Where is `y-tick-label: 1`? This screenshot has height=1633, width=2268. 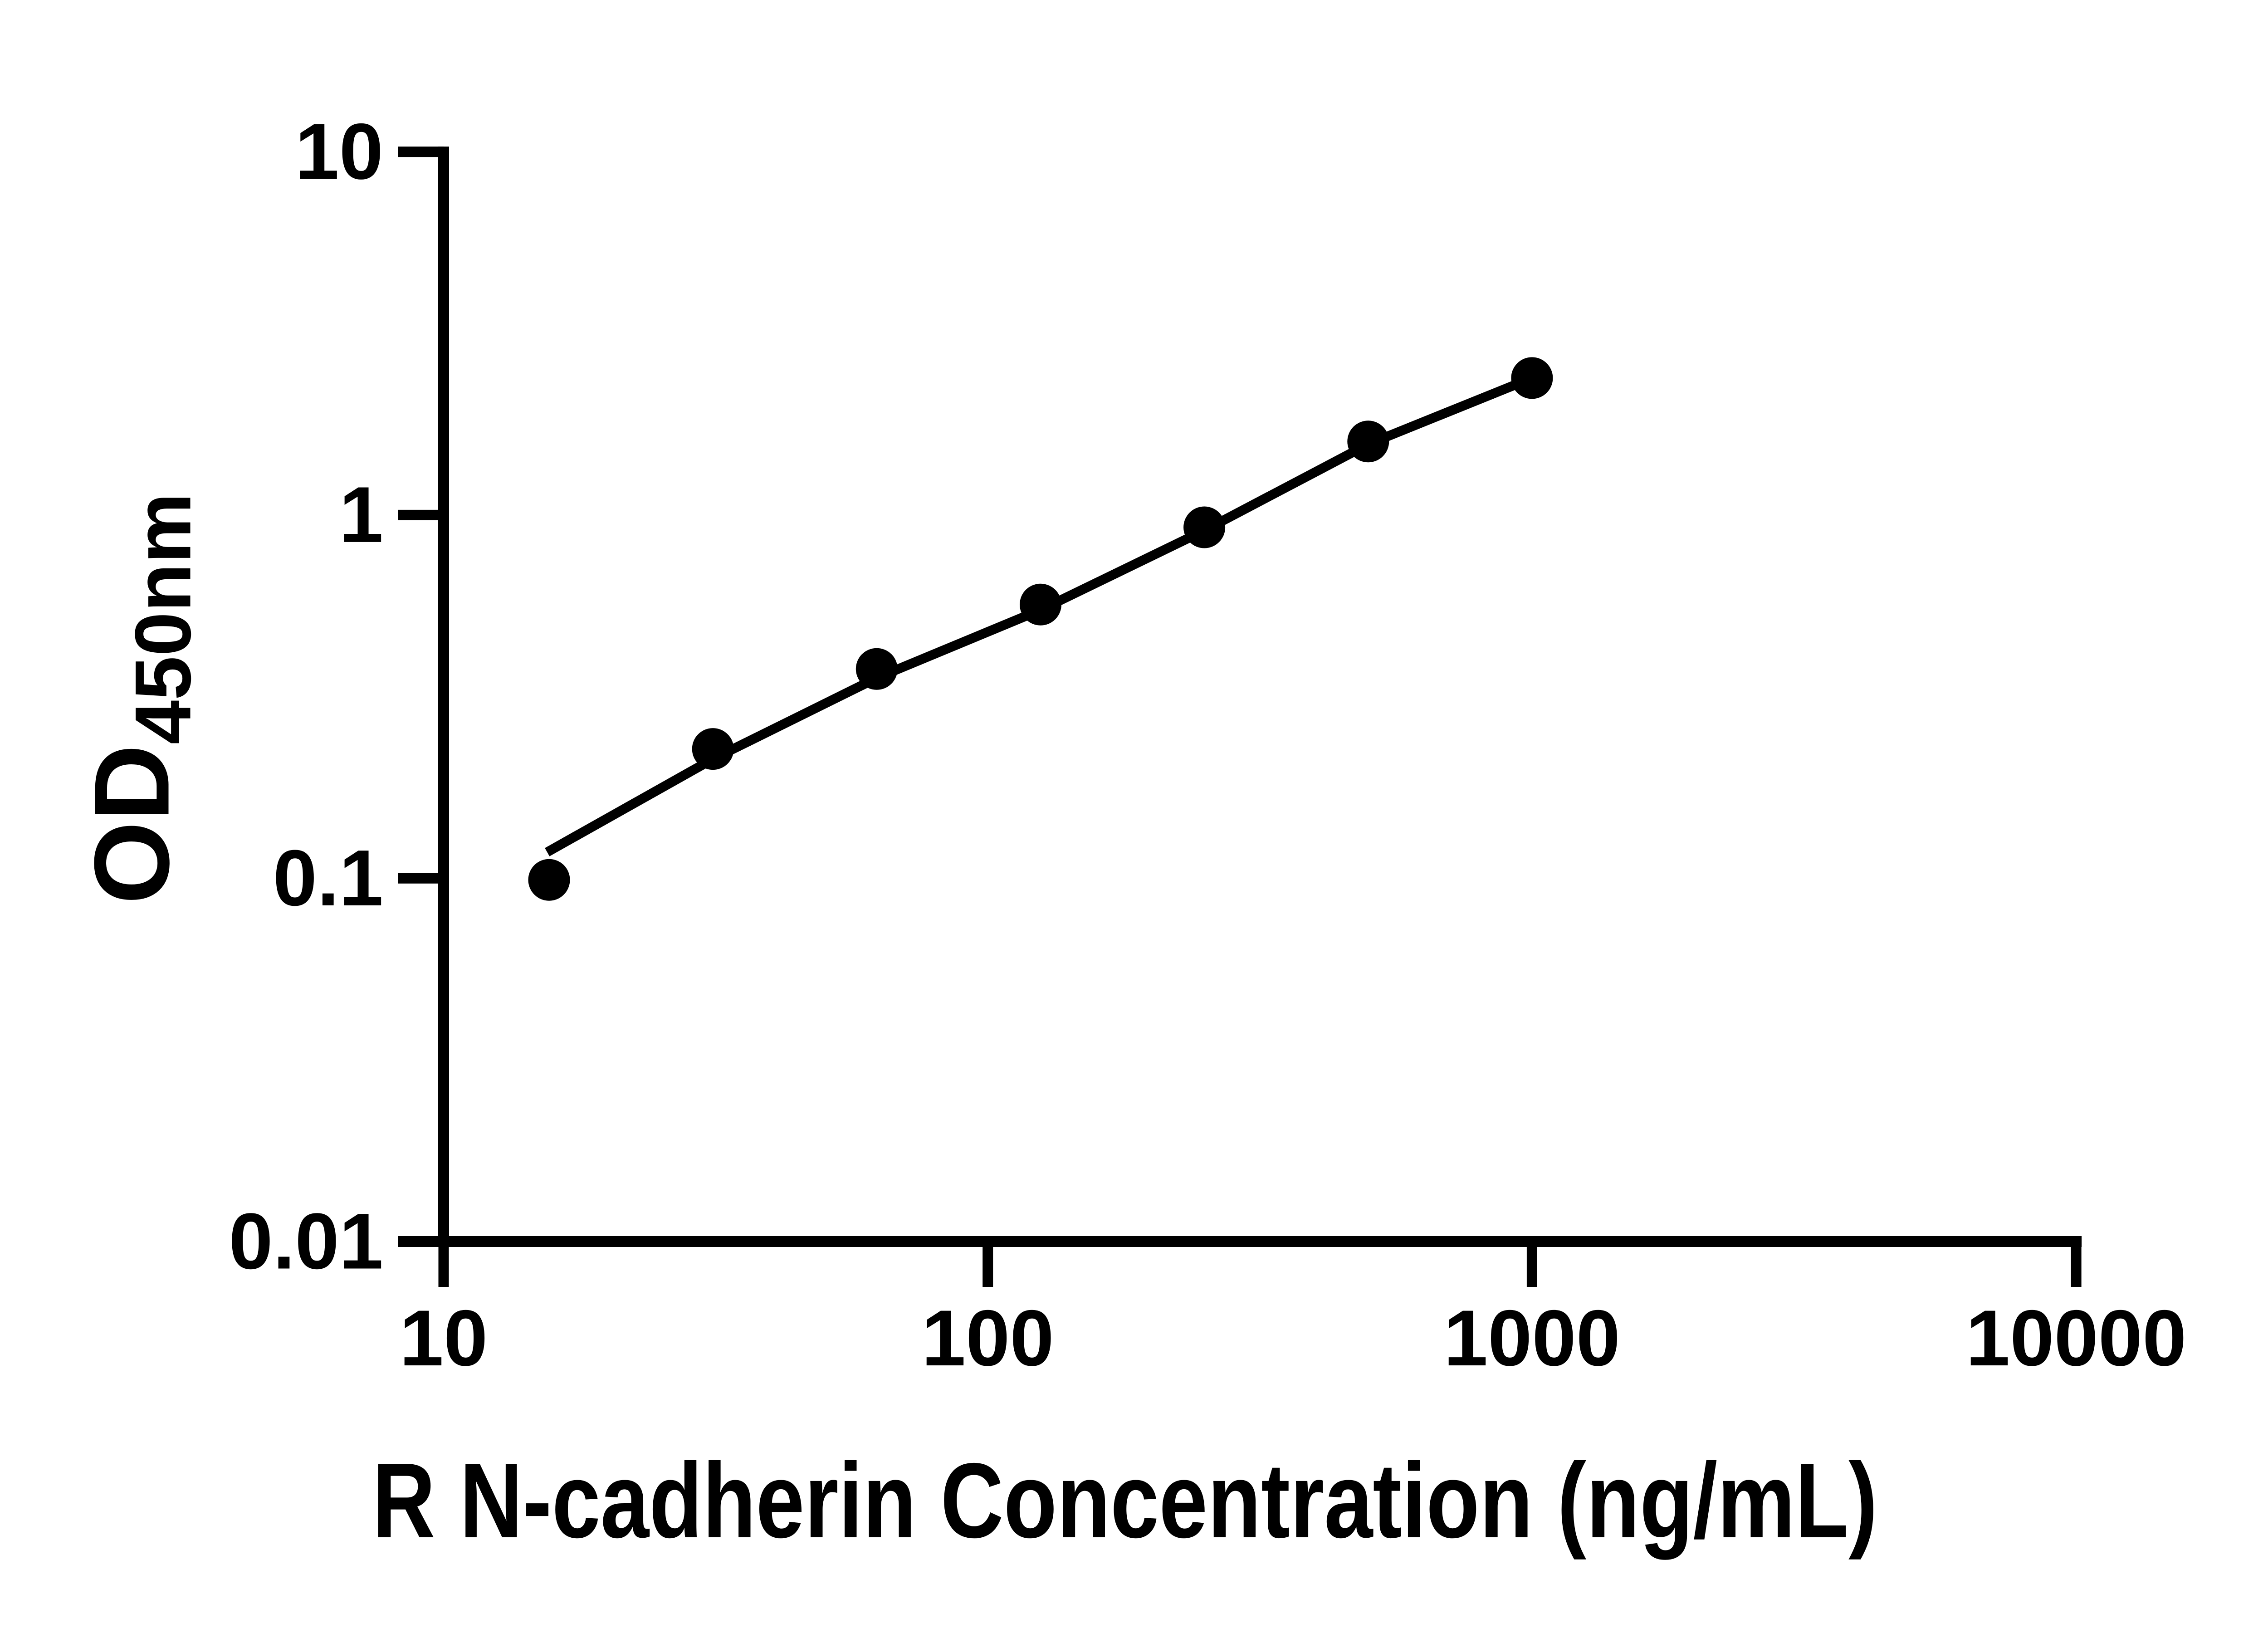
y-tick-label: 1 is located at coordinates (361, 515).